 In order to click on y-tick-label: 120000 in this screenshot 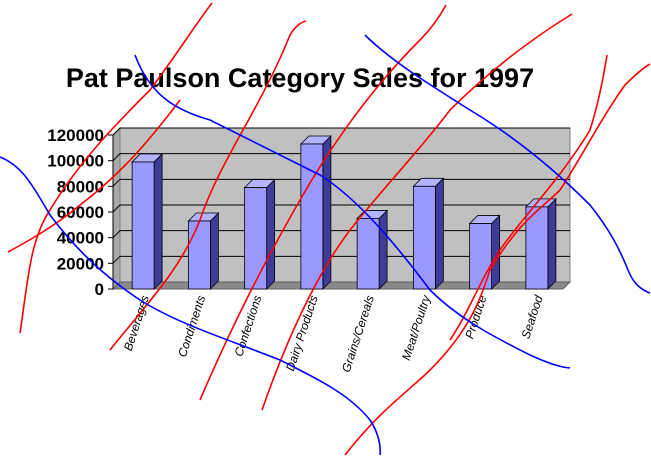, I will do `click(75, 135)`.